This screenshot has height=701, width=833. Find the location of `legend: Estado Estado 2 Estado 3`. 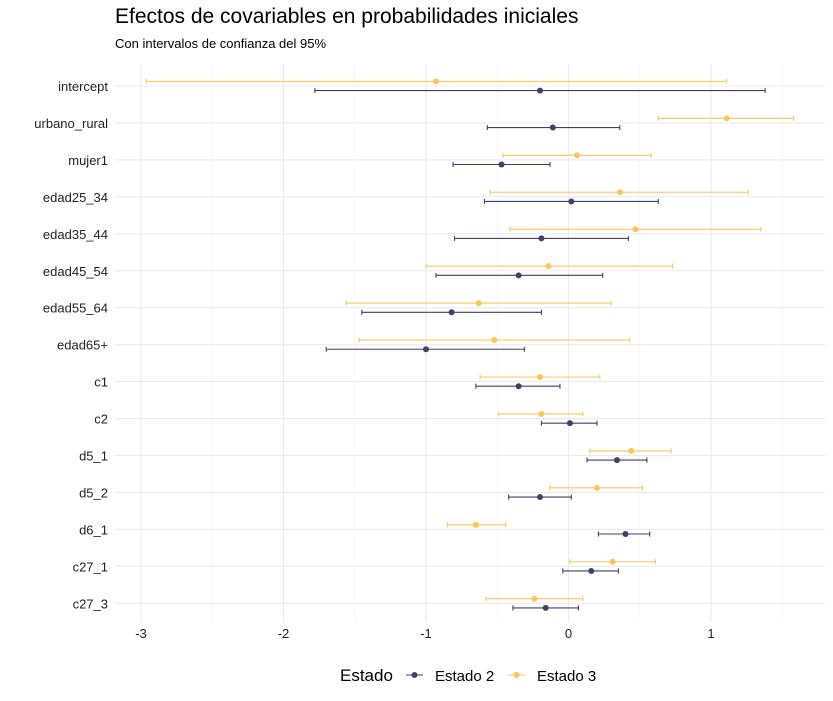

legend: Estado Estado 2 Estado 3 is located at coordinates (468, 675).